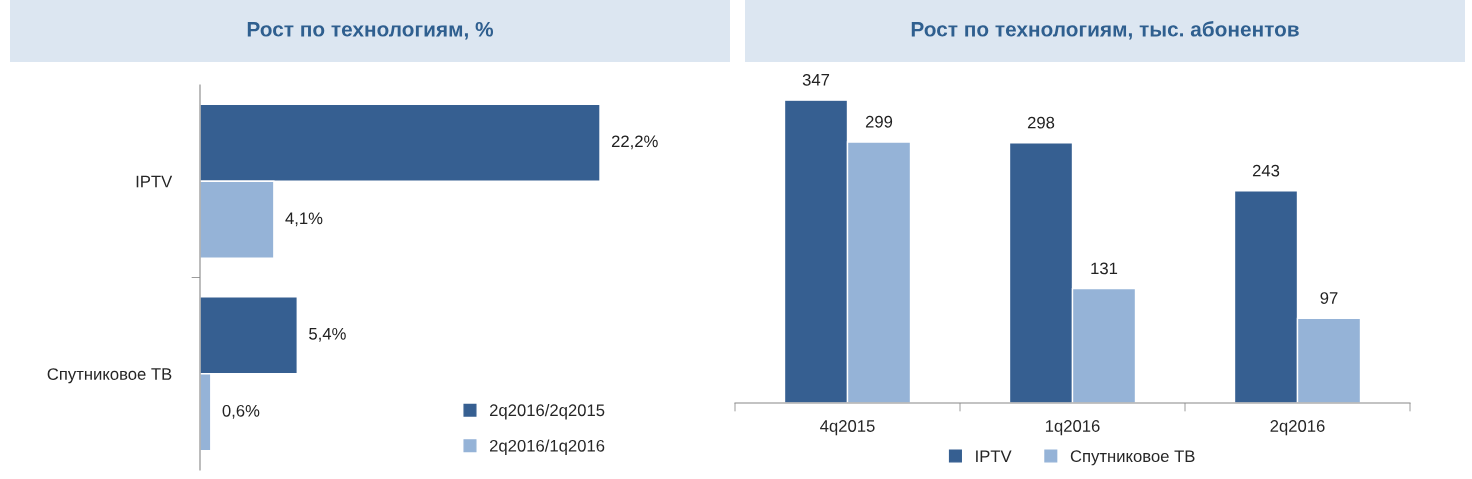 Image resolution: width=1472 pixels, height=479 pixels. I want to click on data-label: 298, so click(1041, 122).